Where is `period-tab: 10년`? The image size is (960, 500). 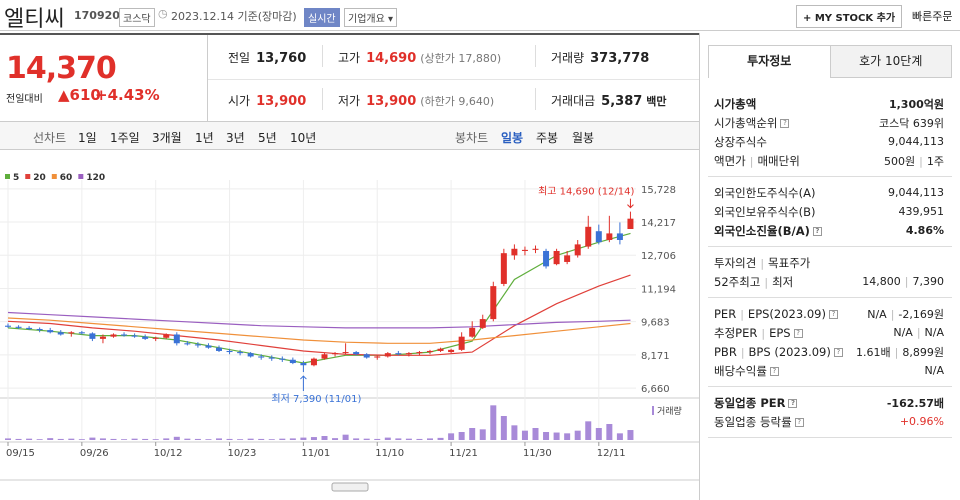 period-tab: 10년 is located at coordinates (303, 138).